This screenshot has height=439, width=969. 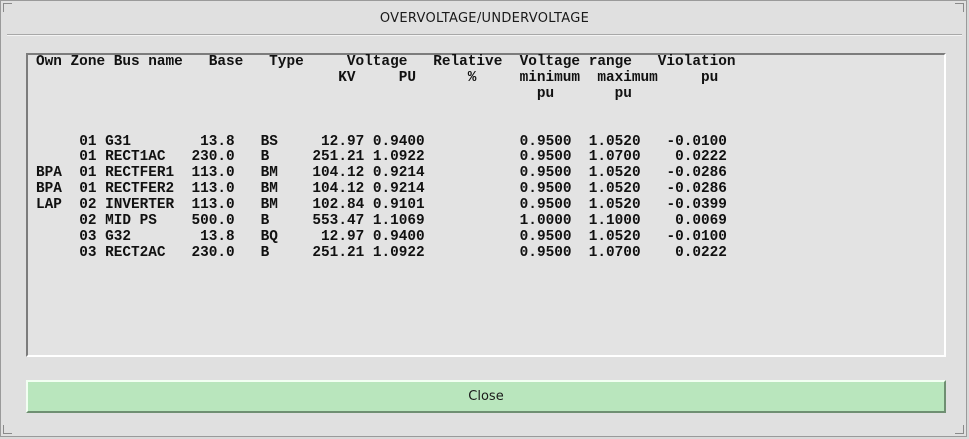 What do you see at coordinates (554, 221) in the screenshot?
I see `cell-minimum: 1.0000` at bounding box center [554, 221].